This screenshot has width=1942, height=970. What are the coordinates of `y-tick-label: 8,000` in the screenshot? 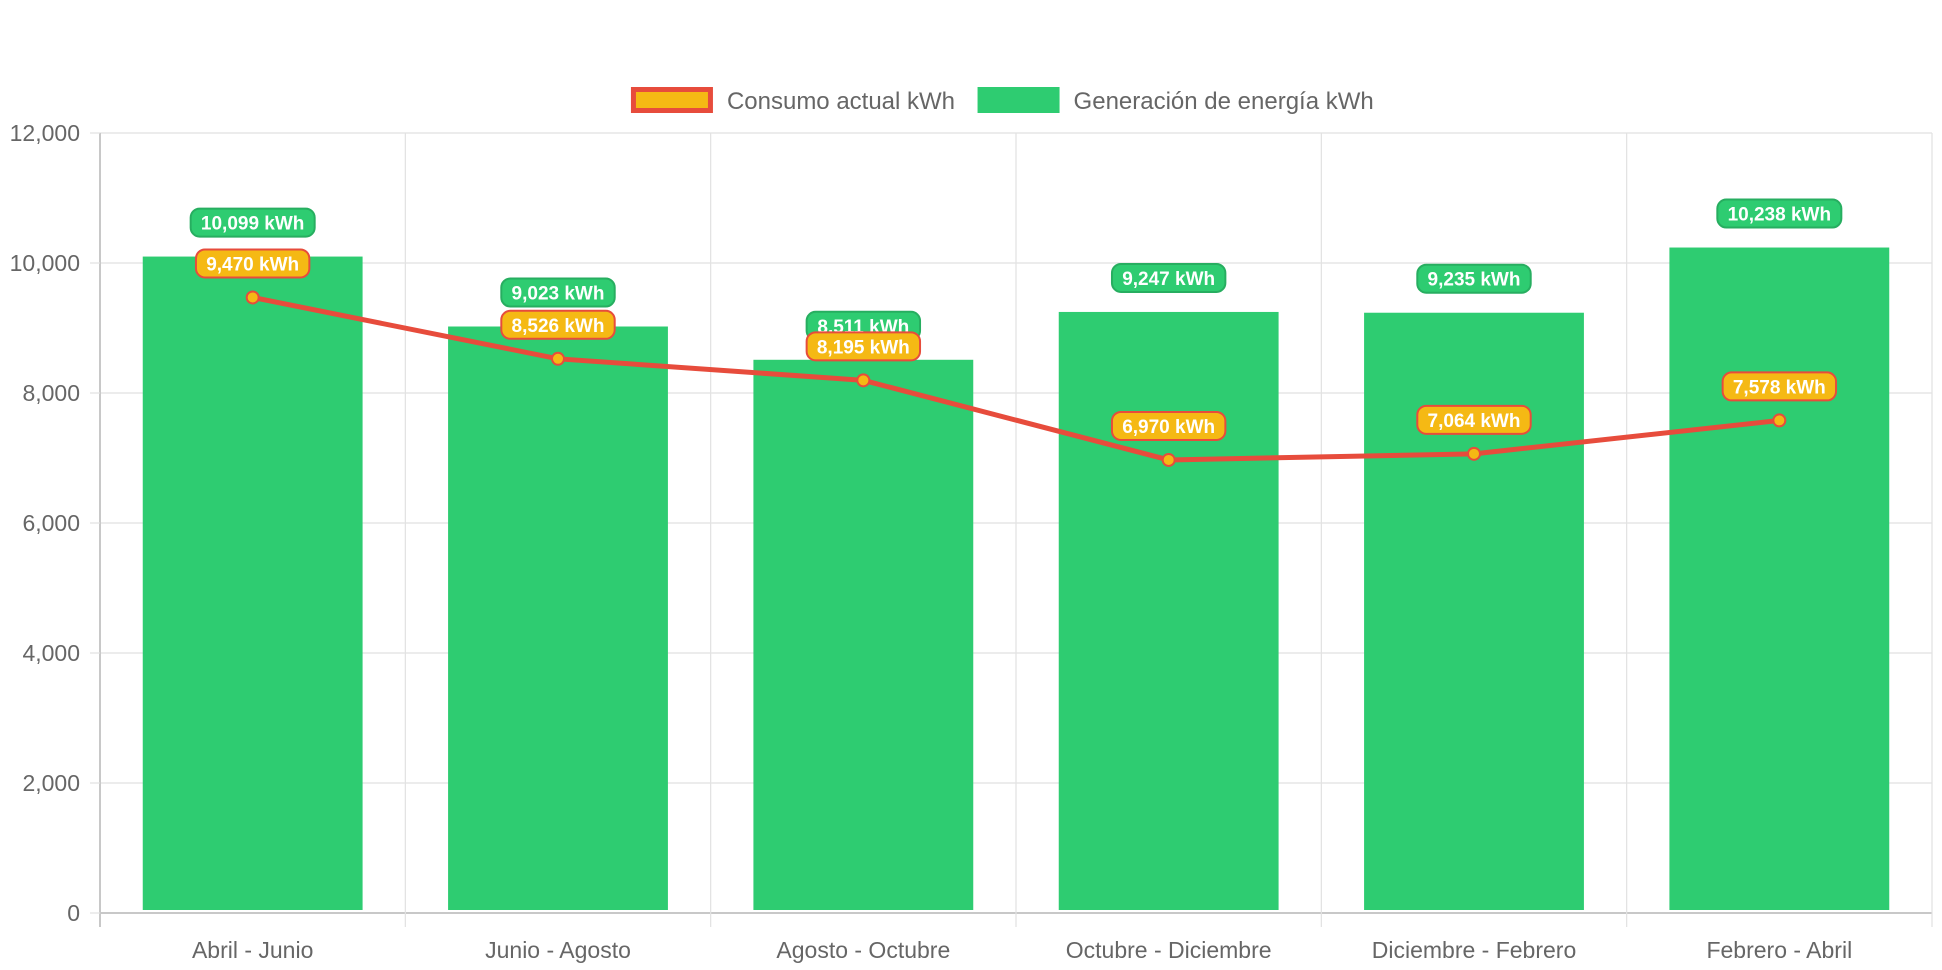 It's located at (51, 393).